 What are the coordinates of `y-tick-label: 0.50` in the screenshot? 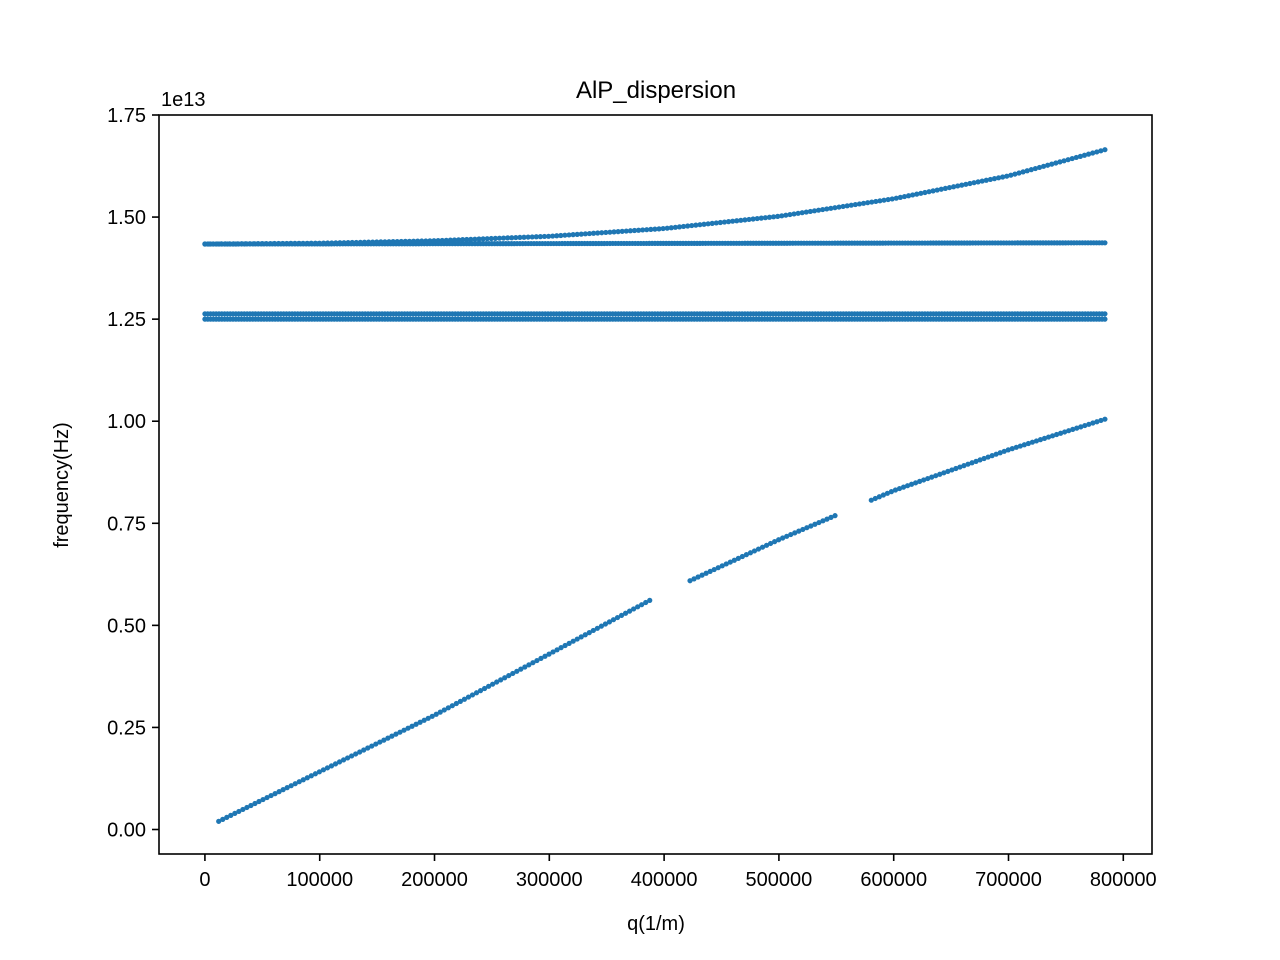 It's located at (126, 626).